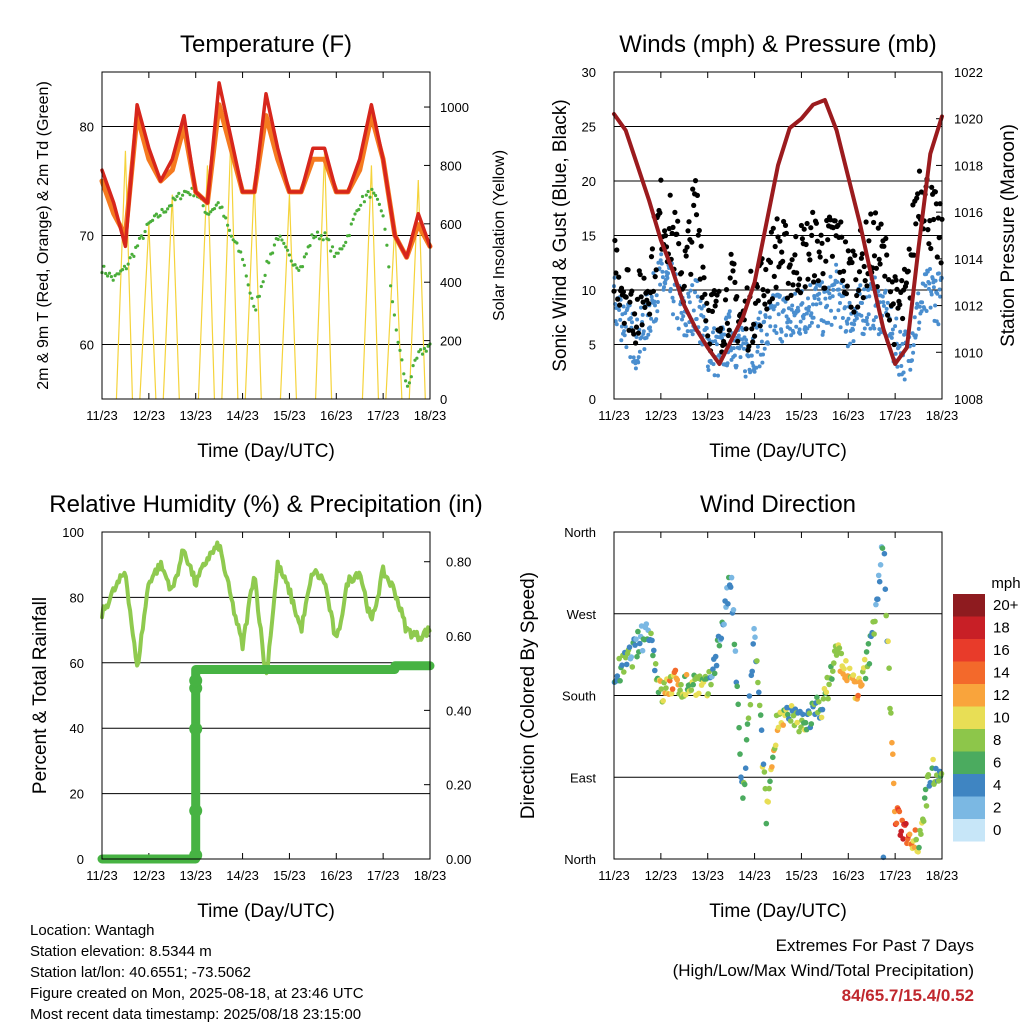 Image resolution: width=1024 pixels, height=1025 pixels. I want to click on x-axis-label: Time (Day/UTC), so click(778, 911).